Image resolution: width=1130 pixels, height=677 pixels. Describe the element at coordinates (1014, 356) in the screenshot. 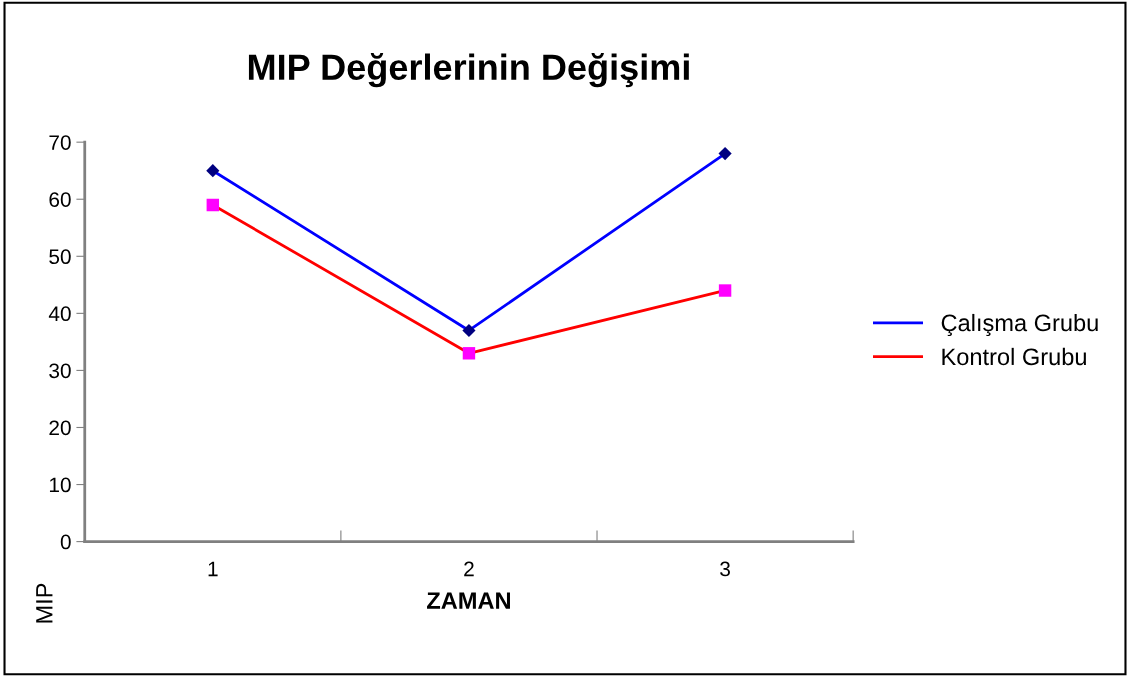

I see `legend-label: Kontrol Grubu` at that location.